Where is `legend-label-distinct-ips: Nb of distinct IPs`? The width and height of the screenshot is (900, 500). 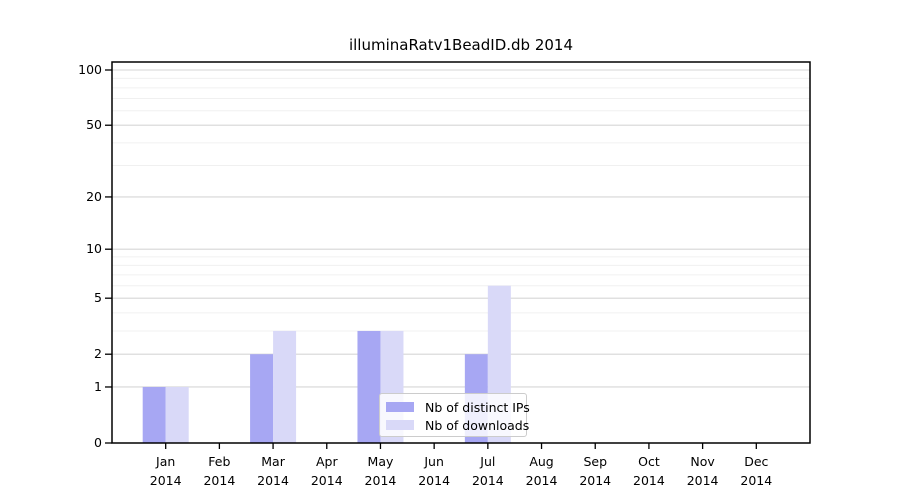
legend-label-distinct-ips: Nb of distinct IPs is located at coordinates (477, 407).